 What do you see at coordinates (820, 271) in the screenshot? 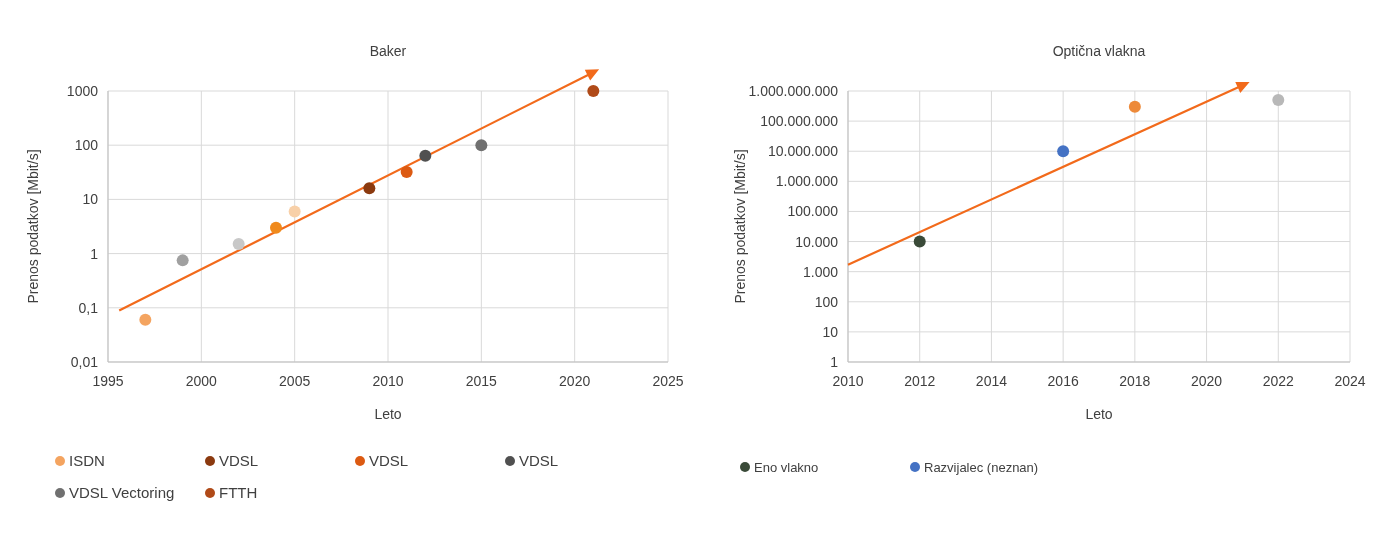
I see `y-tick-label: 1.000` at bounding box center [820, 271].